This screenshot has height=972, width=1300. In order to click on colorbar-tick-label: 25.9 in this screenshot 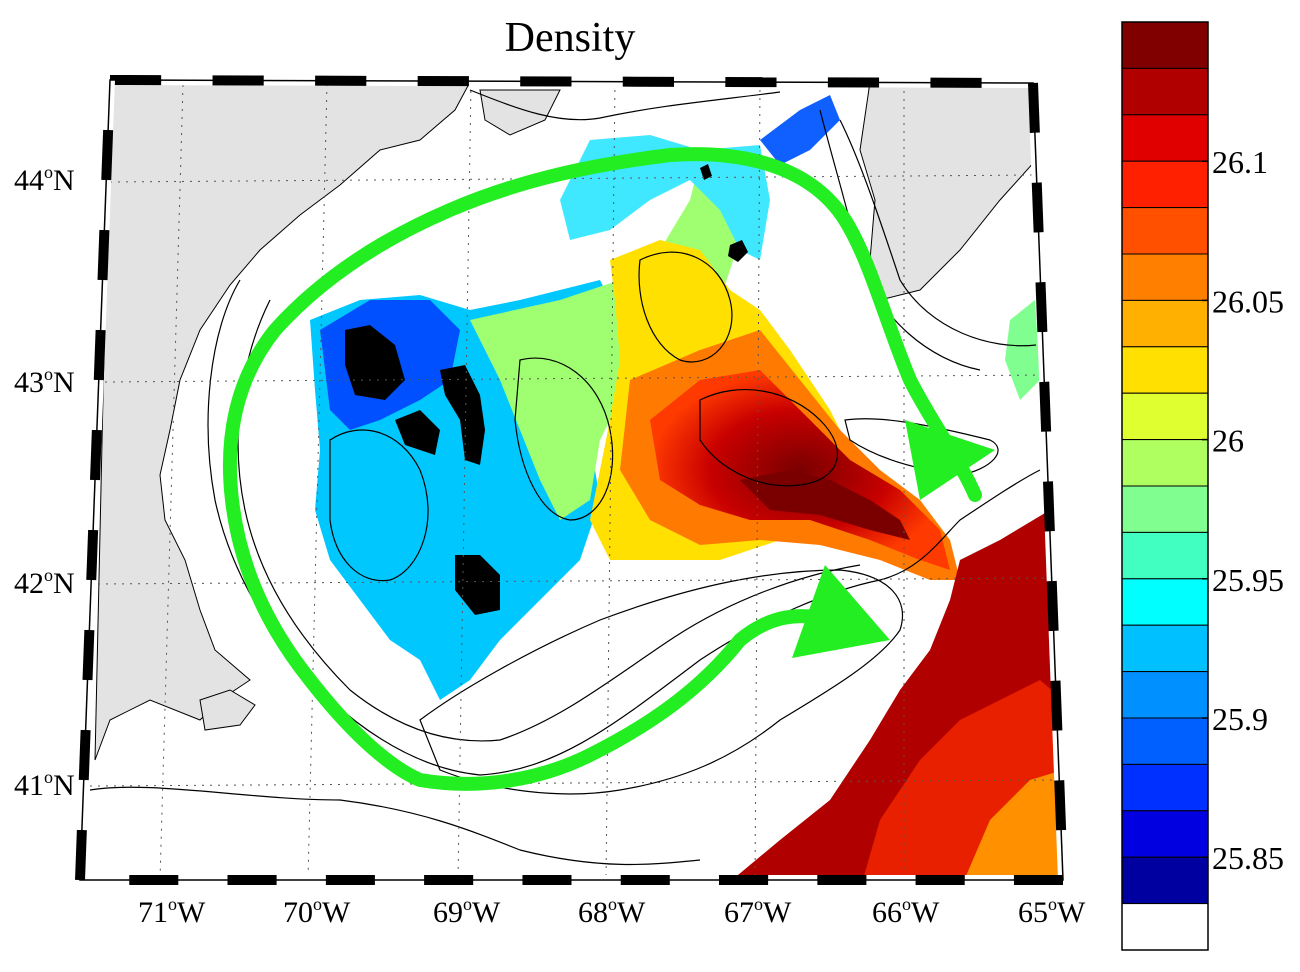, I will do `click(1240, 719)`.